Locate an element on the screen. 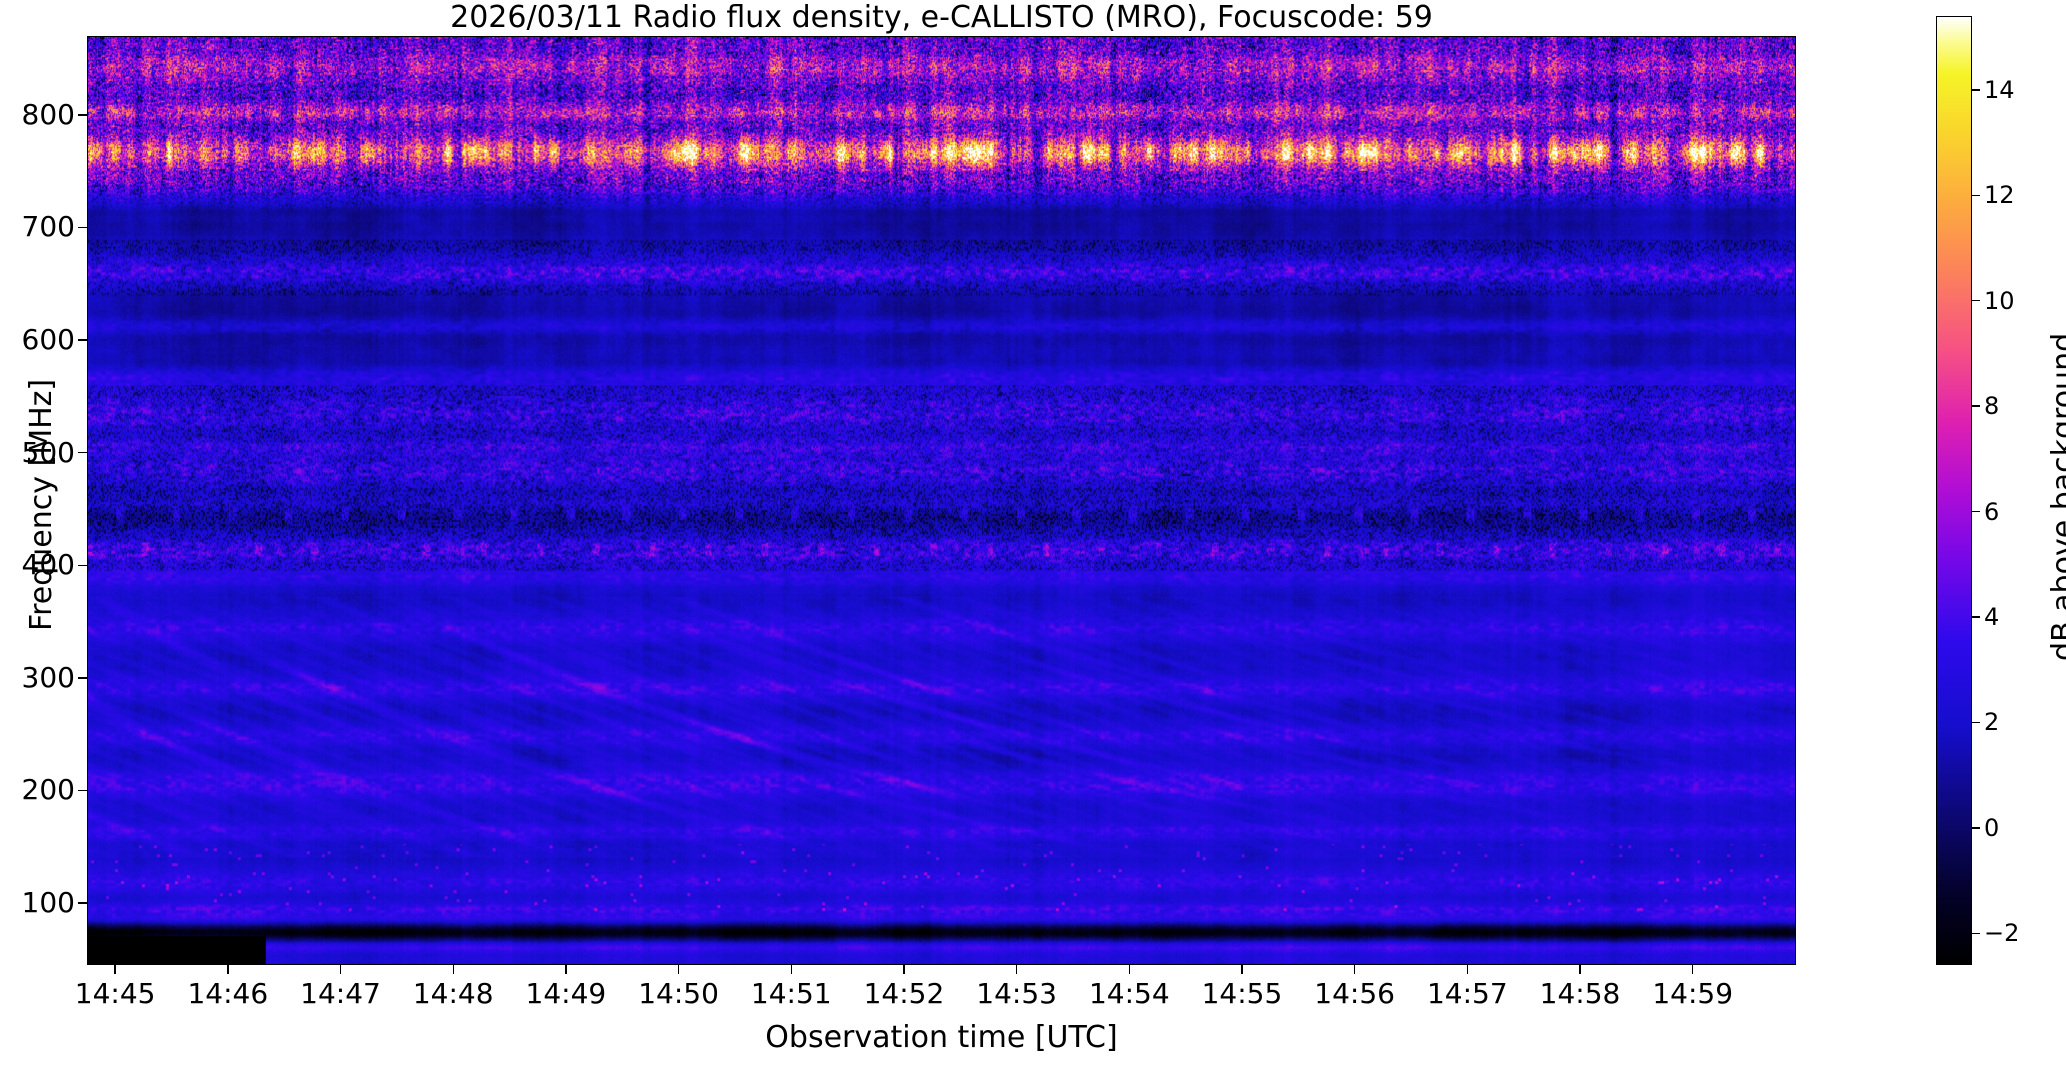 This screenshot has width=2066, height=1067. colorbar-tick-label: 8 is located at coordinates (1992, 406).